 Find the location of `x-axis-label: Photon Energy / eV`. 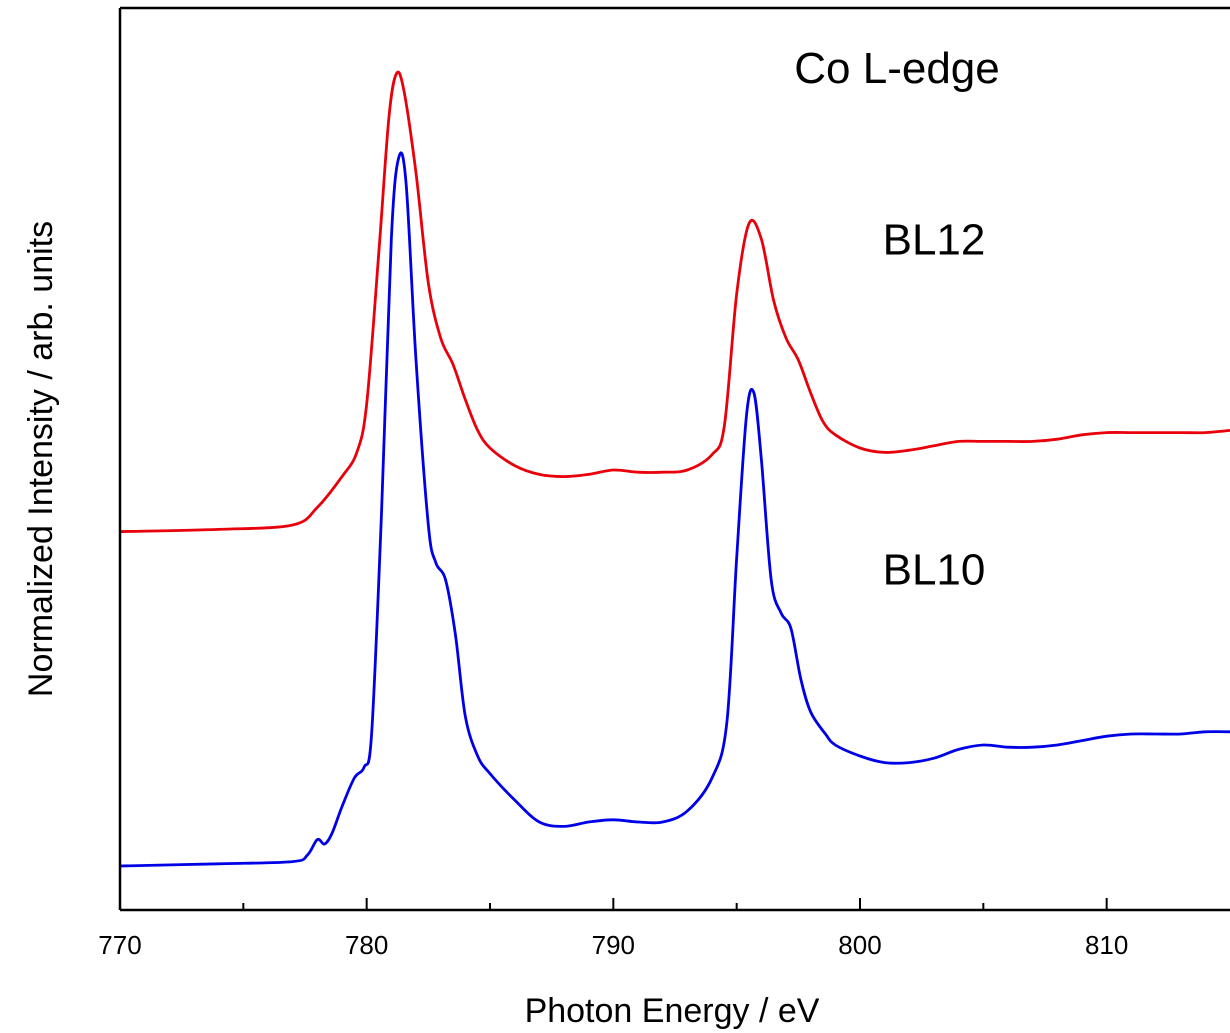

x-axis-label: Photon Energy / eV is located at coordinates (672, 1011).